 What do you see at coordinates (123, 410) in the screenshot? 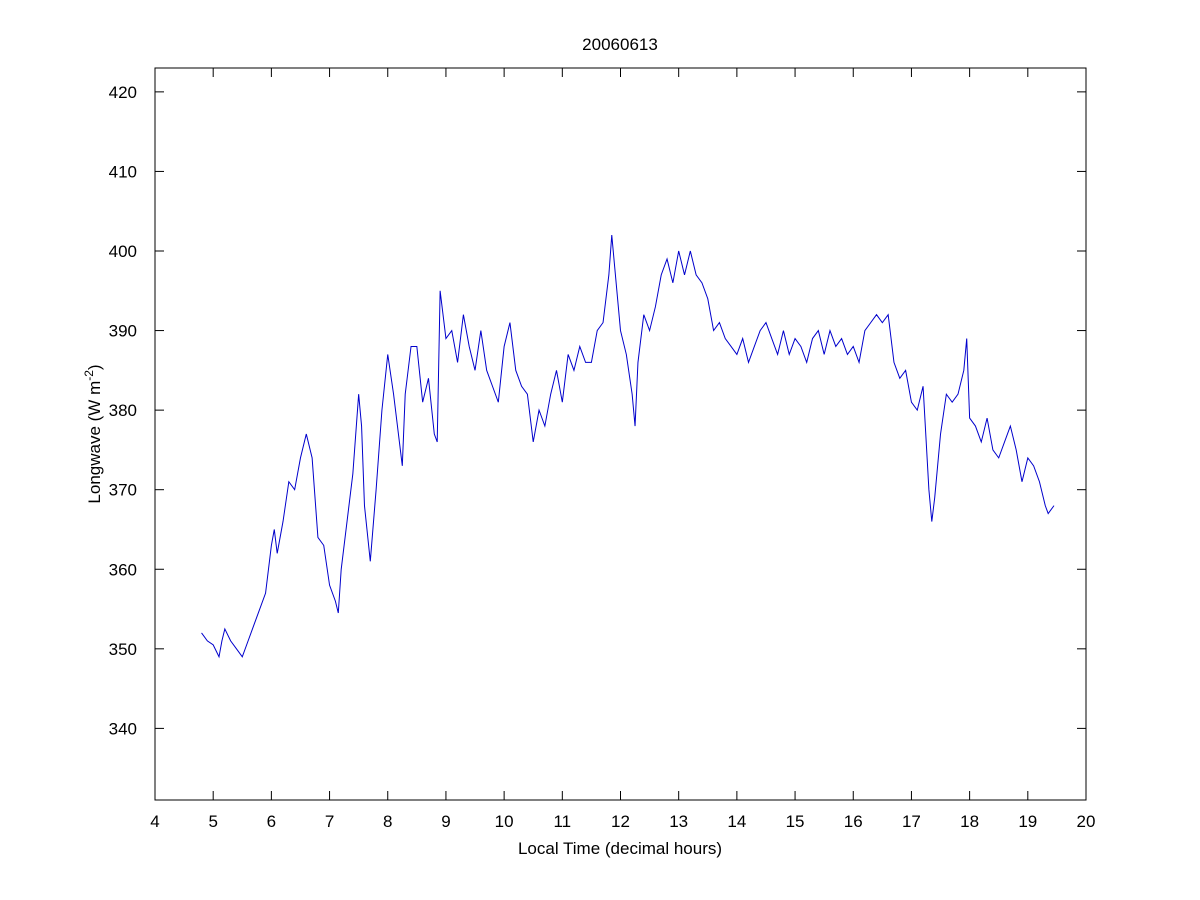
I see `y-tick-label: 380` at bounding box center [123, 410].